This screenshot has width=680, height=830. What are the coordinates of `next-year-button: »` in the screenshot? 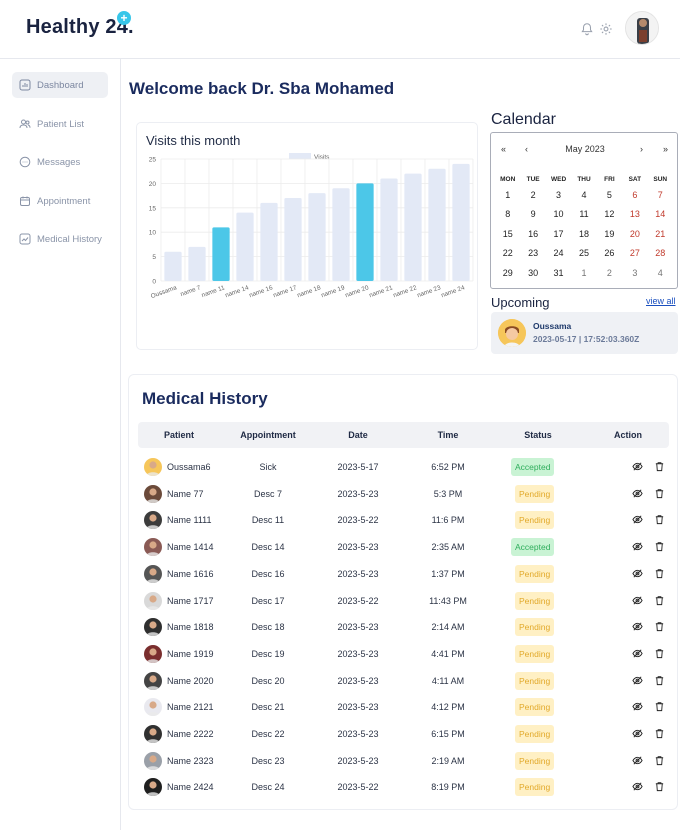 It's located at (666, 149).